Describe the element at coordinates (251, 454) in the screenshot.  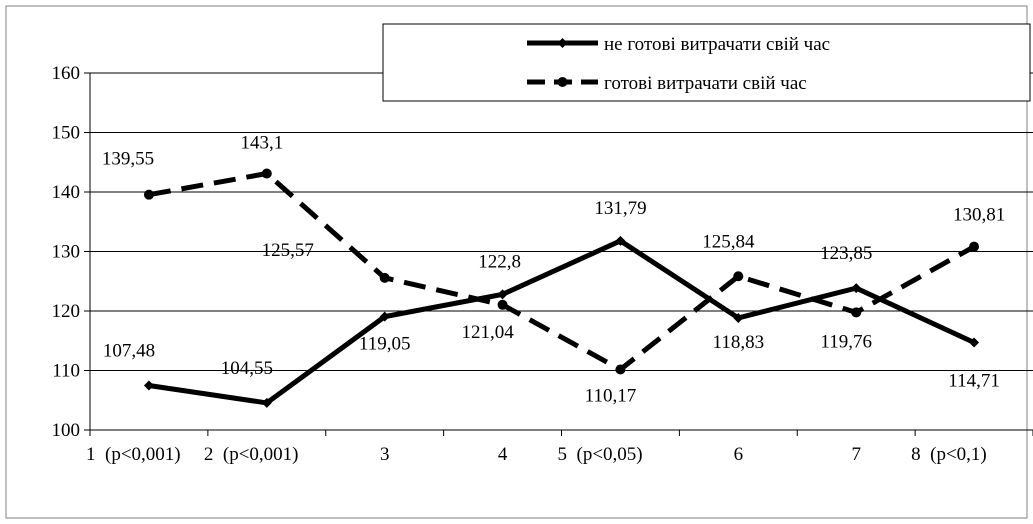
I see `x-tick-label: 2 (p<0,001)` at that location.